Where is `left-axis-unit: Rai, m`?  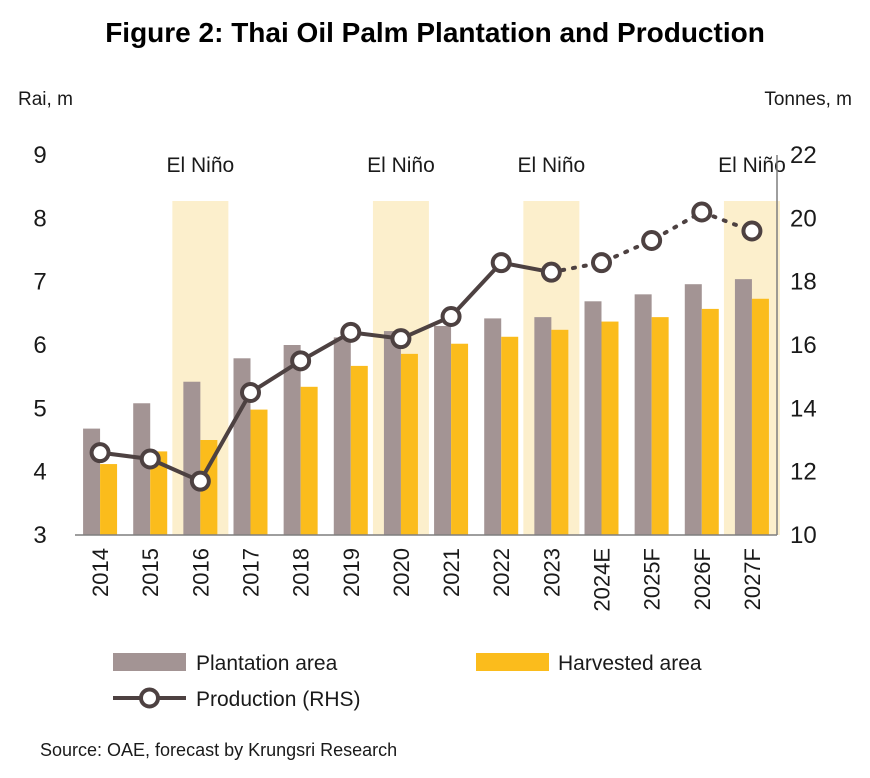
left-axis-unit: Rai, m is located at coordinates (45, 99).